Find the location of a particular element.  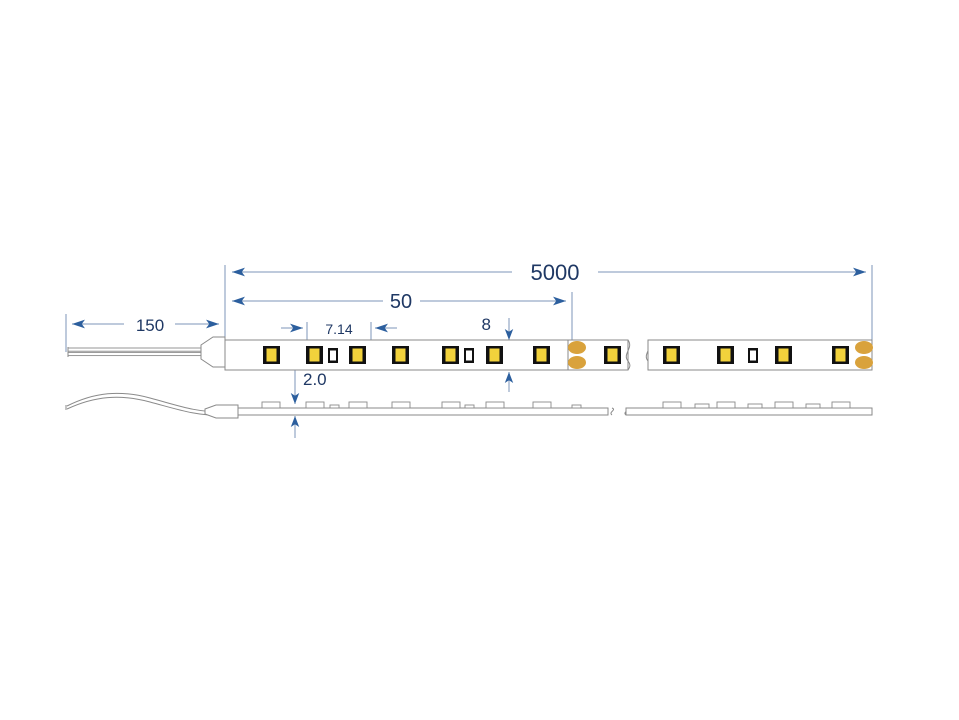

solder-pad-pair-end is located at coordinates (864, 355).